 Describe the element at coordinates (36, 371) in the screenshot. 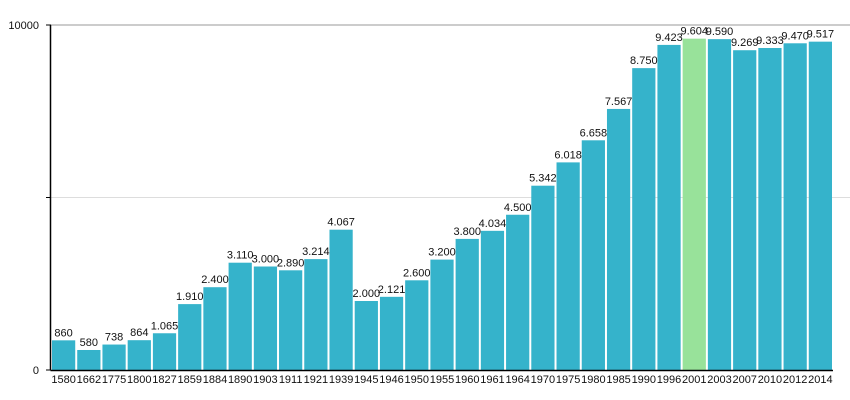

I see `y-tick-label-0: 0` at that location.